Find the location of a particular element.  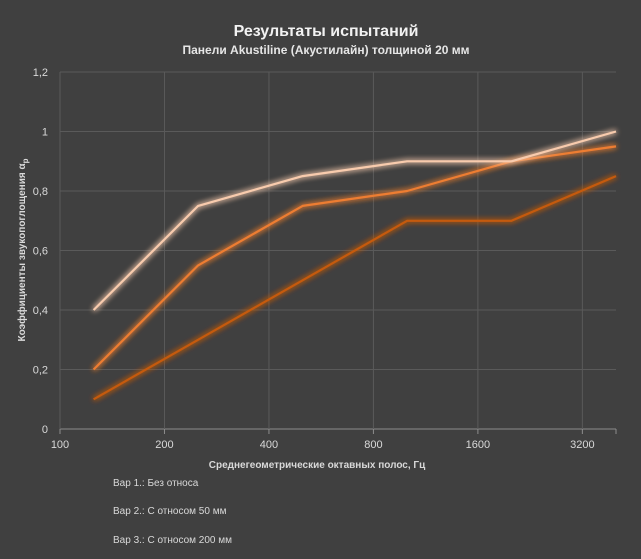

x-tick-label: 200 is located at coordinates (164, 445).